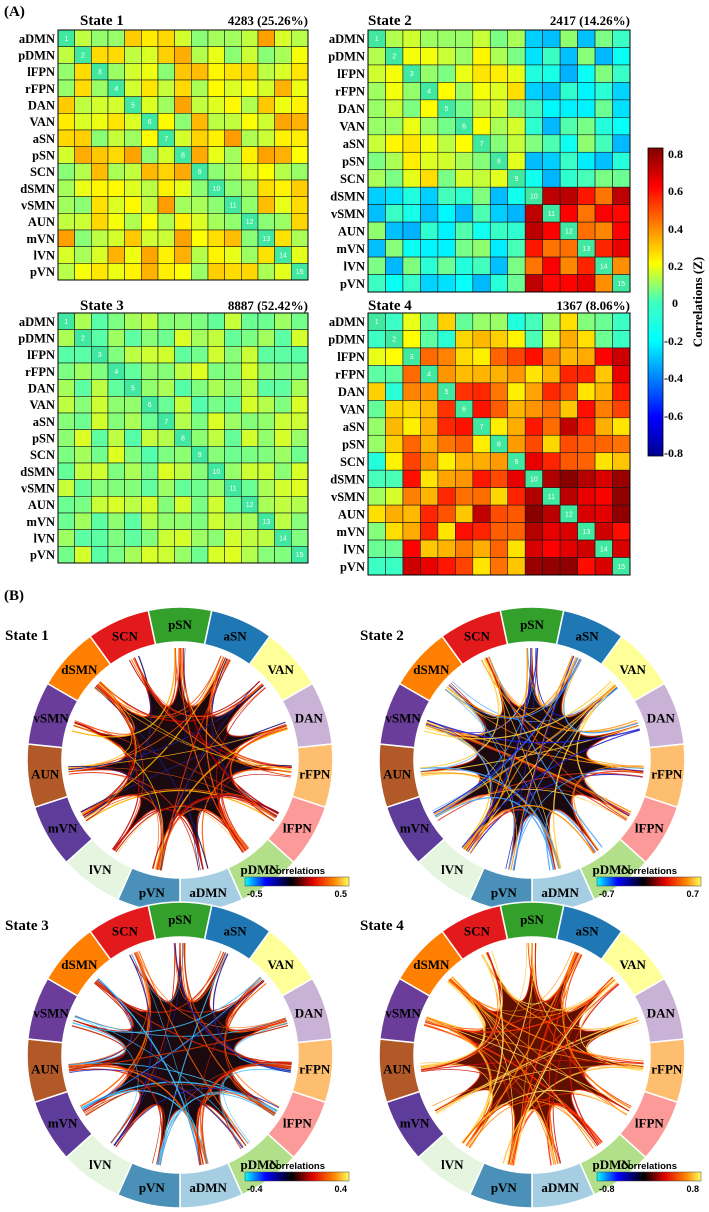 Image resolution: width=709 pixels, height=1212 pixels. Describe the element at coordinates (347, 479) in the screenshot. I see `heatmap-row-label: dSMN` at that location.